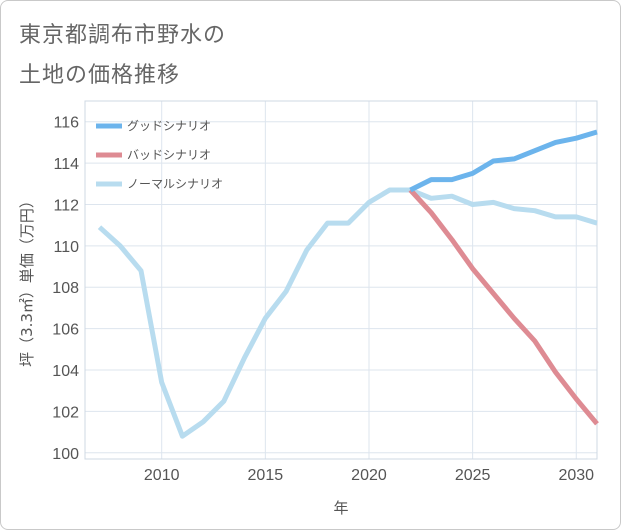 This screenshot has height=530, width=621. I want to click on chart-title-line-2: 土地の価格推移, so click(100, 75).